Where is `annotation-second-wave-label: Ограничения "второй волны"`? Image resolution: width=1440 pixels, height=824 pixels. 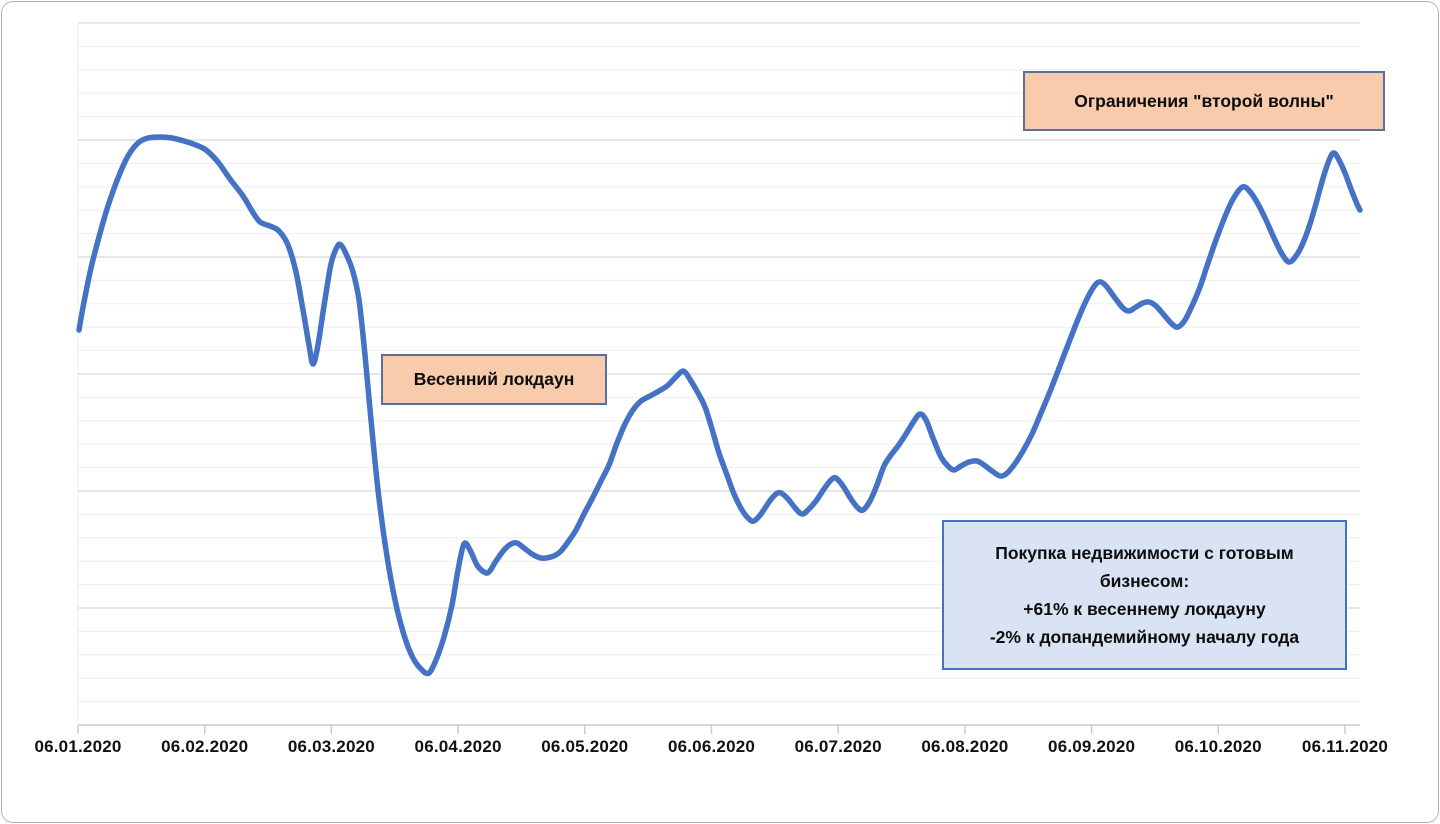 annotation-second-wave-label: Ограничения "второй волны" is located at coordinates (1204, 100).